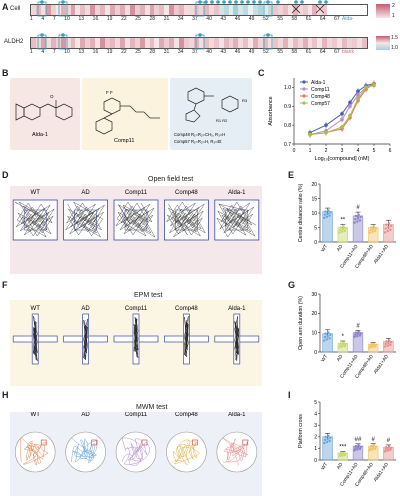 The height and width of the screenshot is (500, 400). Describe the element at coordinates (315, 353) in the screenshot. I see `y-tick-label: 0` at that location.